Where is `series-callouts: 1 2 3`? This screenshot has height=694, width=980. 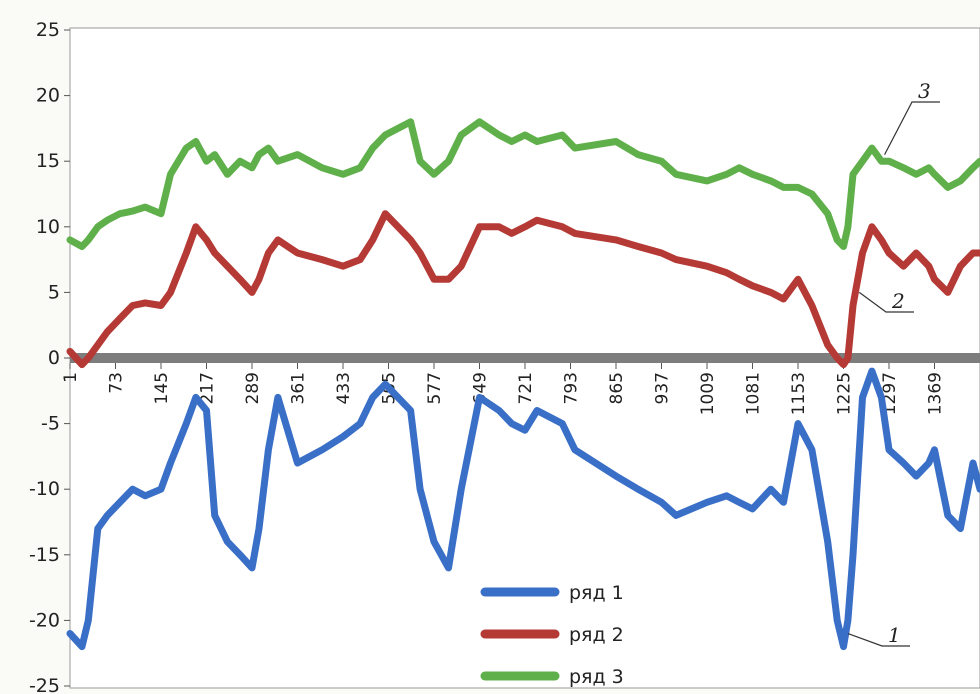 series-callouts: 1 2 3 is located at coordinates (893, 363).